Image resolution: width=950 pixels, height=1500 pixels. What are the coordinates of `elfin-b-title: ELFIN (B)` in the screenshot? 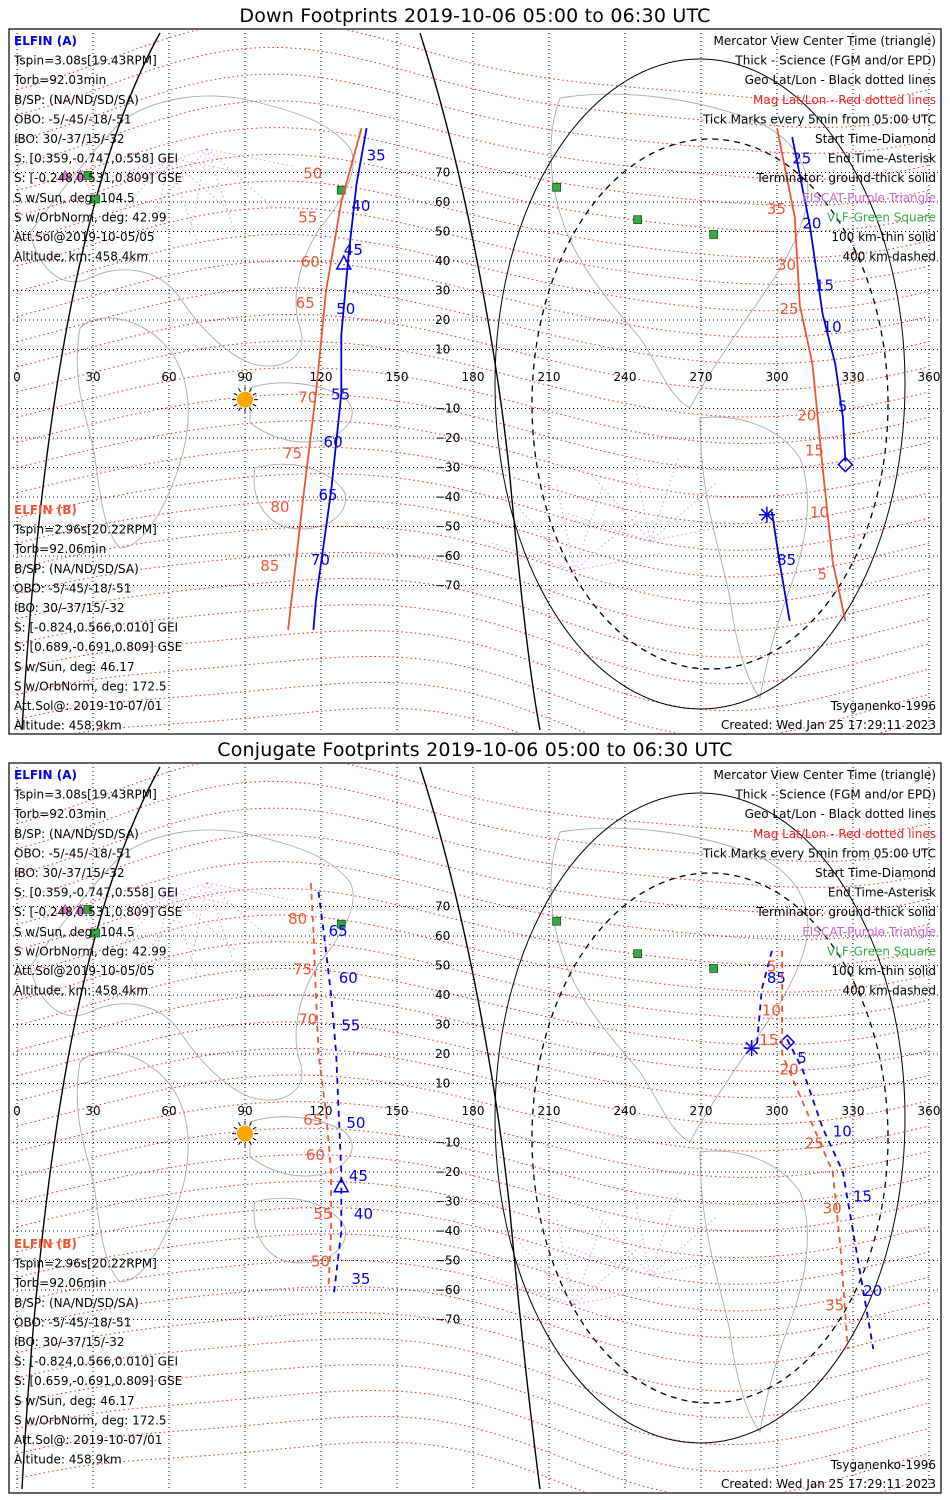 It's located at (45, 510).